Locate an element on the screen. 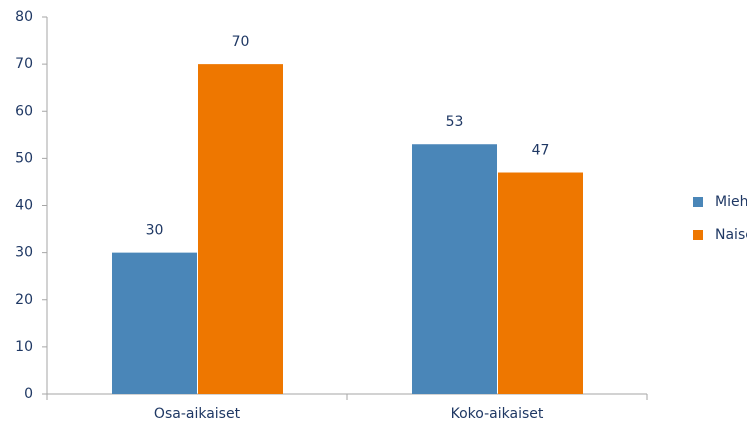 The image size is (747, 426). y-tick-label: 80 is located at coordinates (24, 17).